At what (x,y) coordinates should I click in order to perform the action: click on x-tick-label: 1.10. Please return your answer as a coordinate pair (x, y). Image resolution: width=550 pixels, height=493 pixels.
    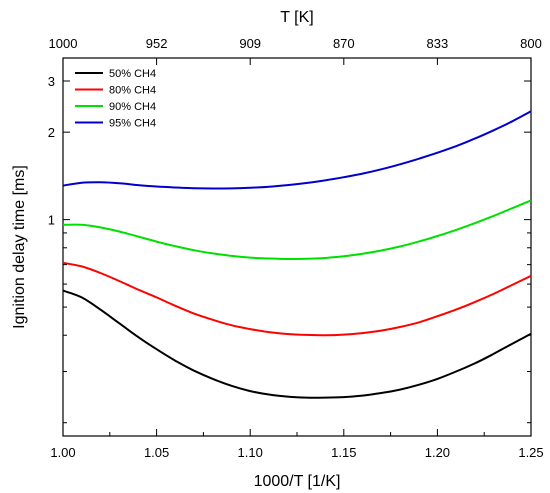
    Looking at the image, I should click on (250, 452).